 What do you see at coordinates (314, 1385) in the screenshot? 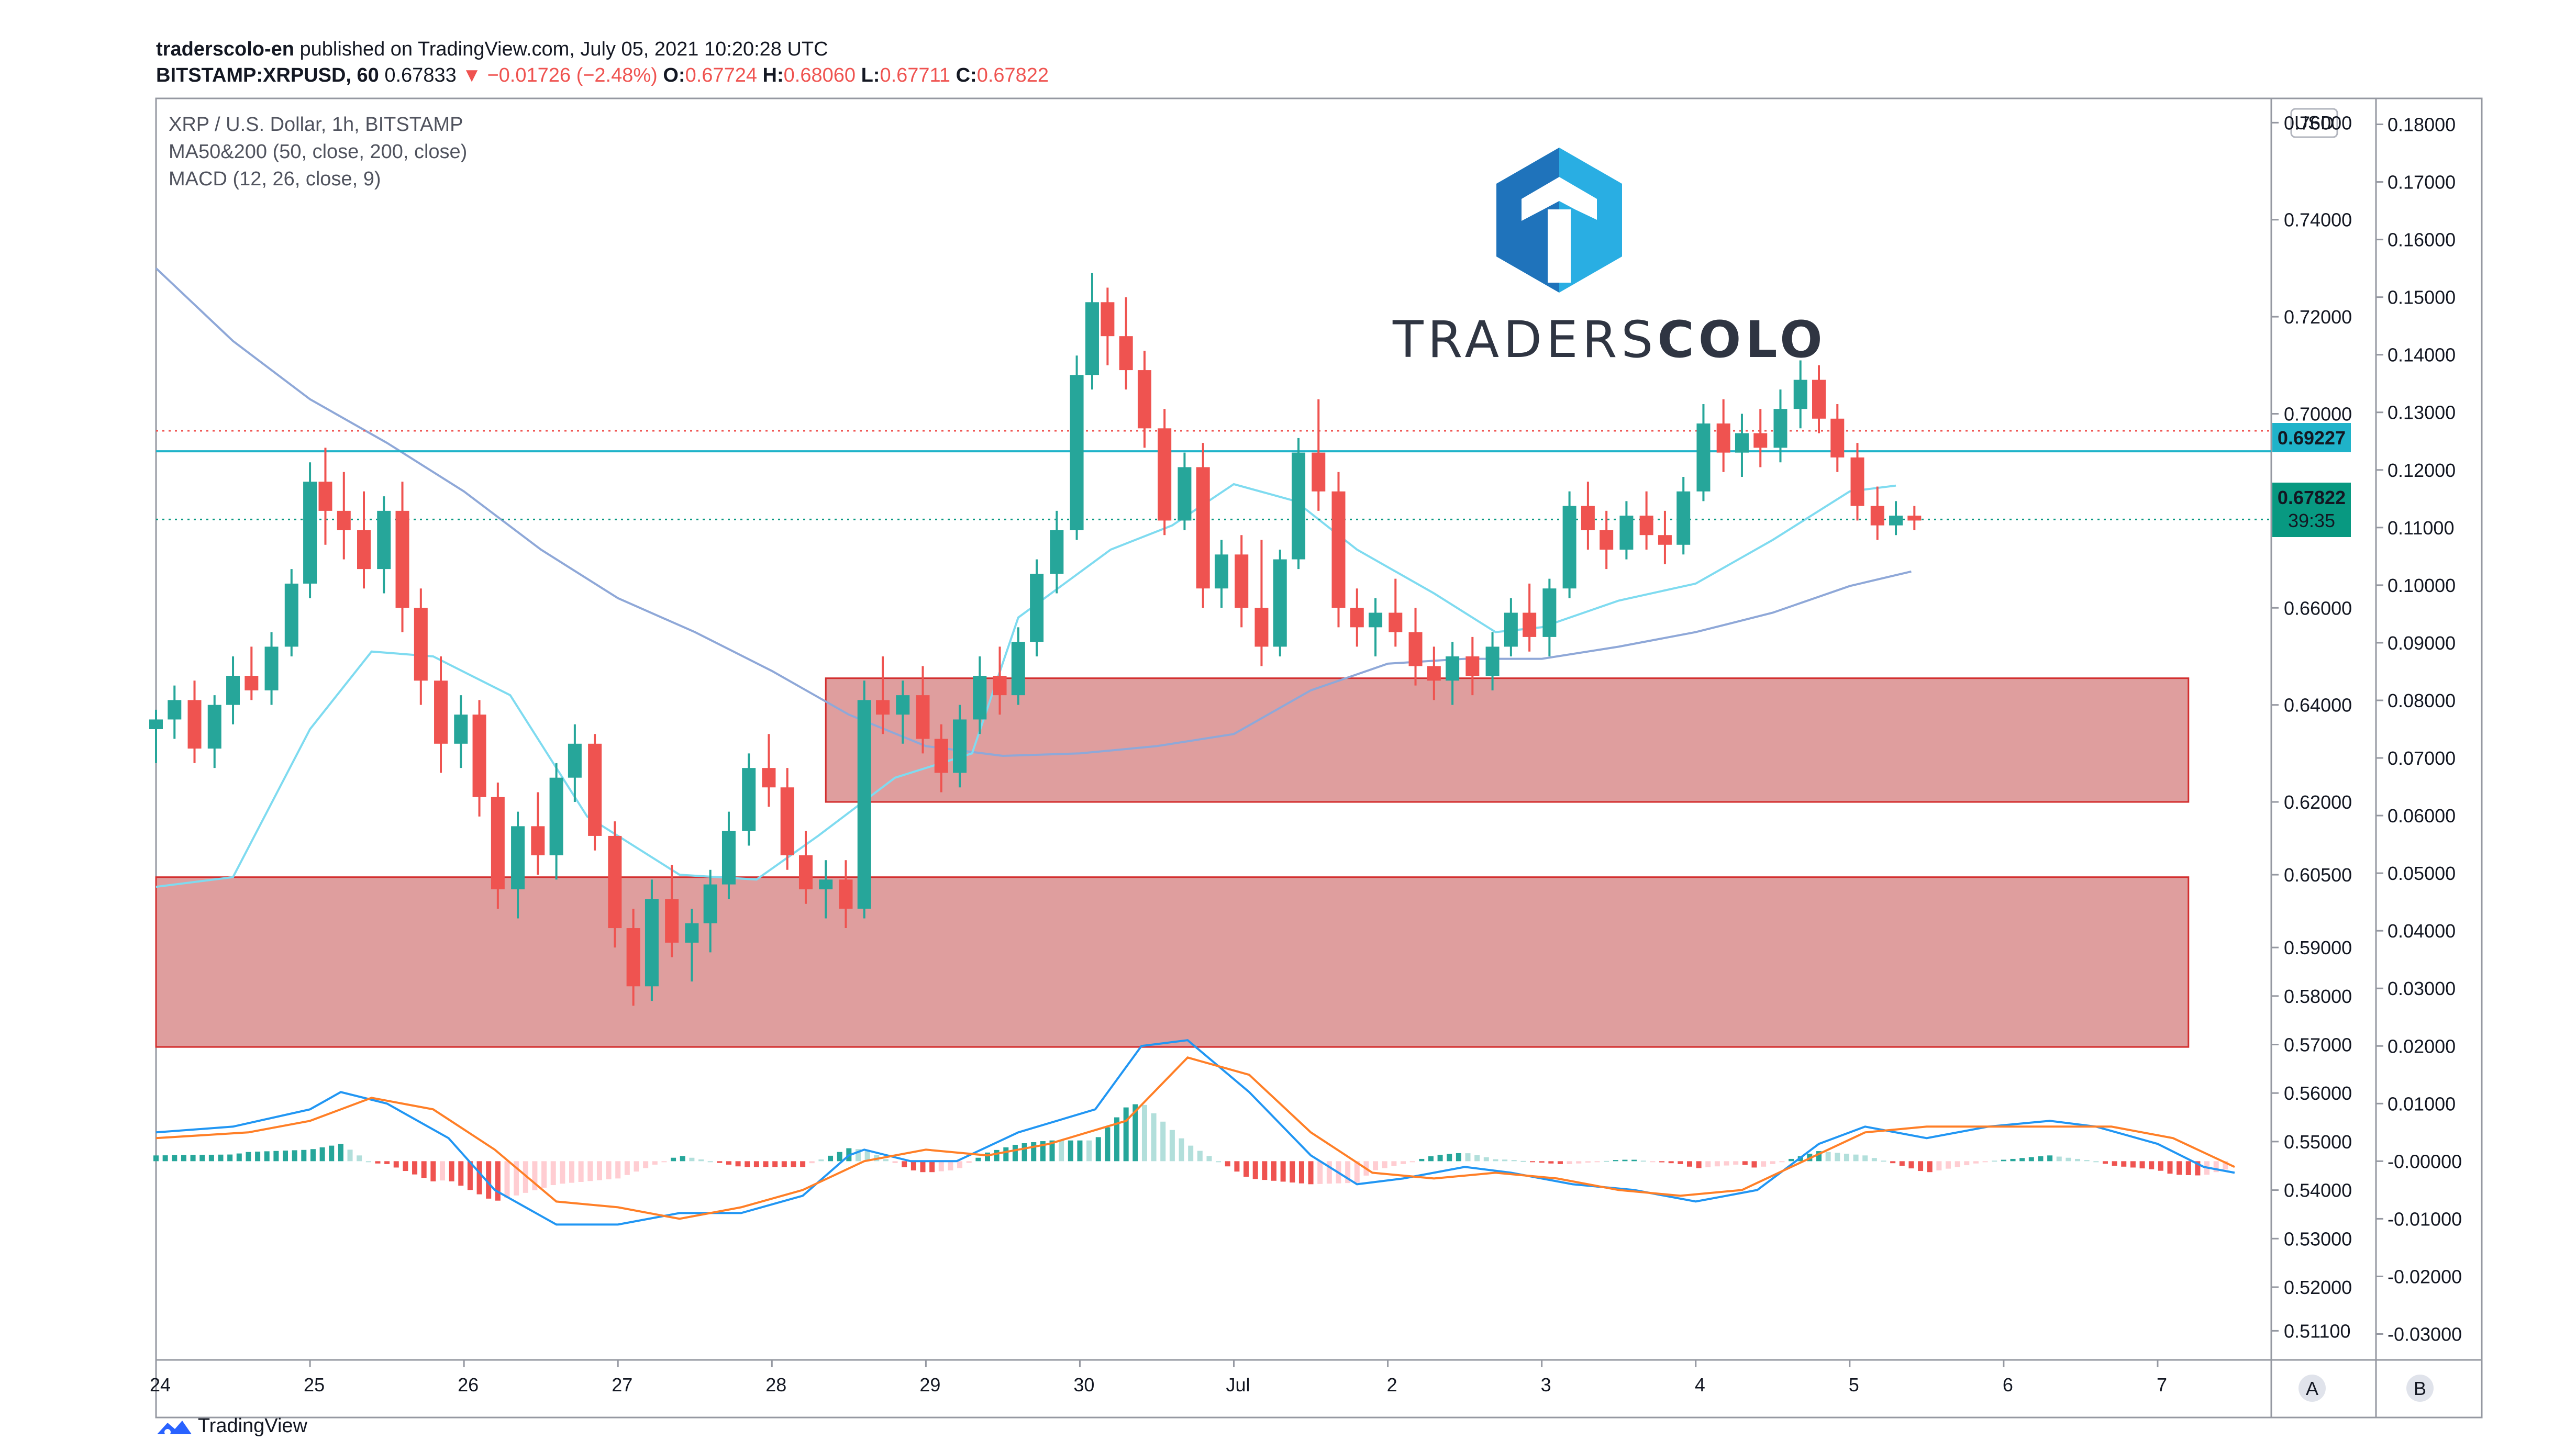
I see `time-tick-1: 25` at bounding box center [314, 1385].